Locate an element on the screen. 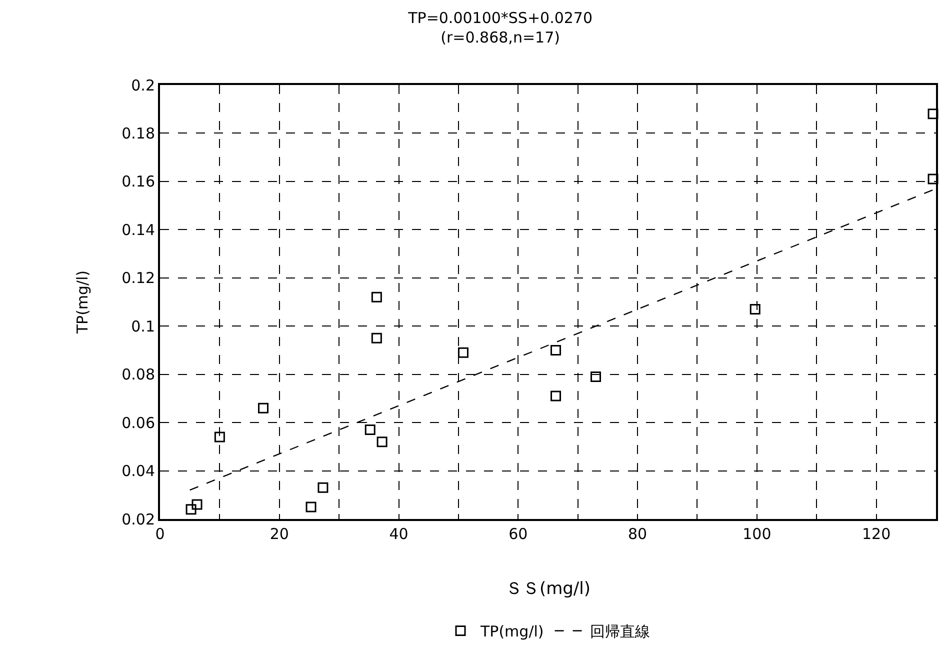  legend-label: TP(mg/l) is located at coordinates (512, 631).